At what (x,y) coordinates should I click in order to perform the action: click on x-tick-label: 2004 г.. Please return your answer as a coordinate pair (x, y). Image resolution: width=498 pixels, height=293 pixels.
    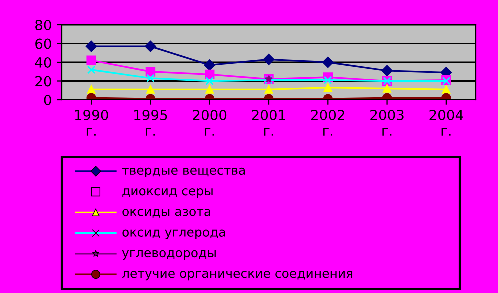
    Looking at the image, I should click on (447, 123).